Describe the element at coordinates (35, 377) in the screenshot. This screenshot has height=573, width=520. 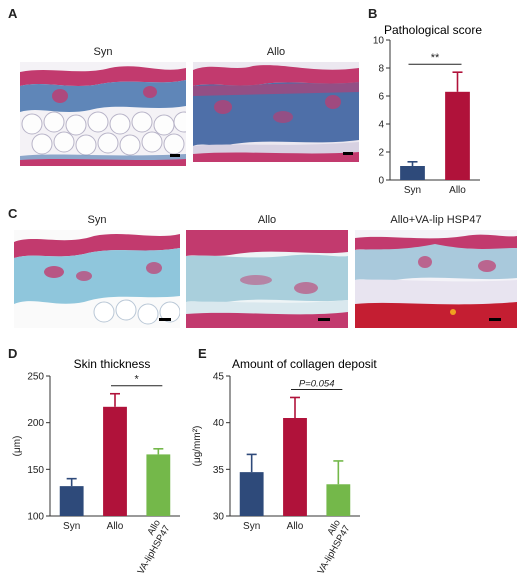
I see `y-tick-label: 250` at that location.